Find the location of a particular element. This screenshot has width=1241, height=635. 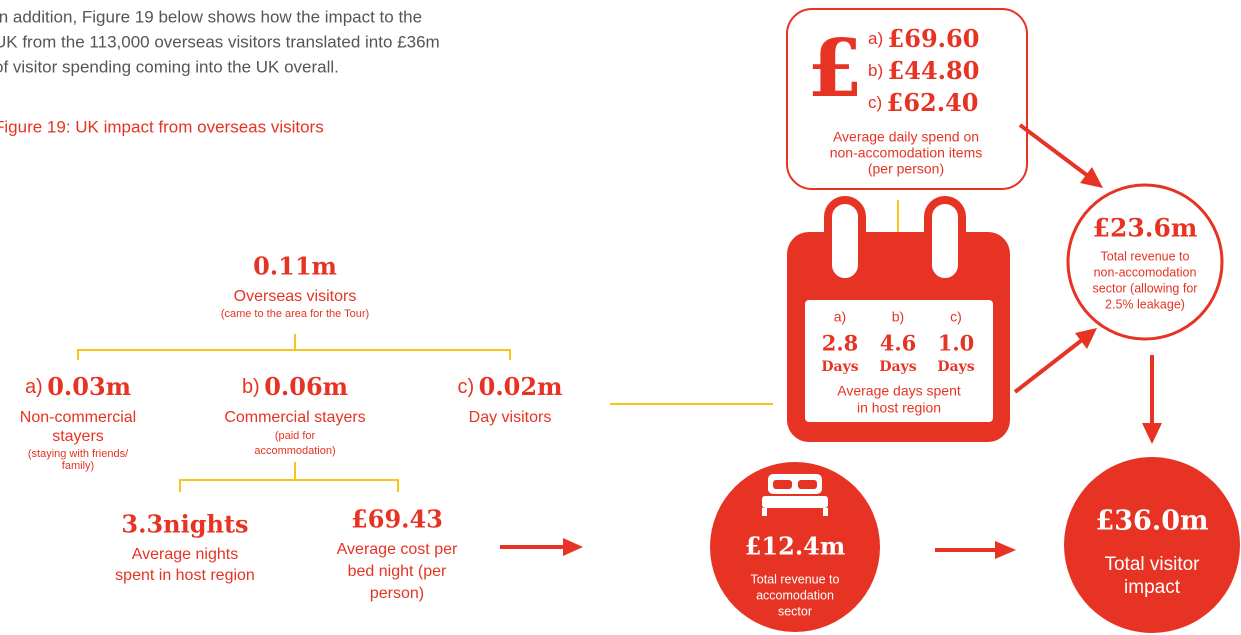

accommodation-value: £12.4m is located at coordinates (795, 546).